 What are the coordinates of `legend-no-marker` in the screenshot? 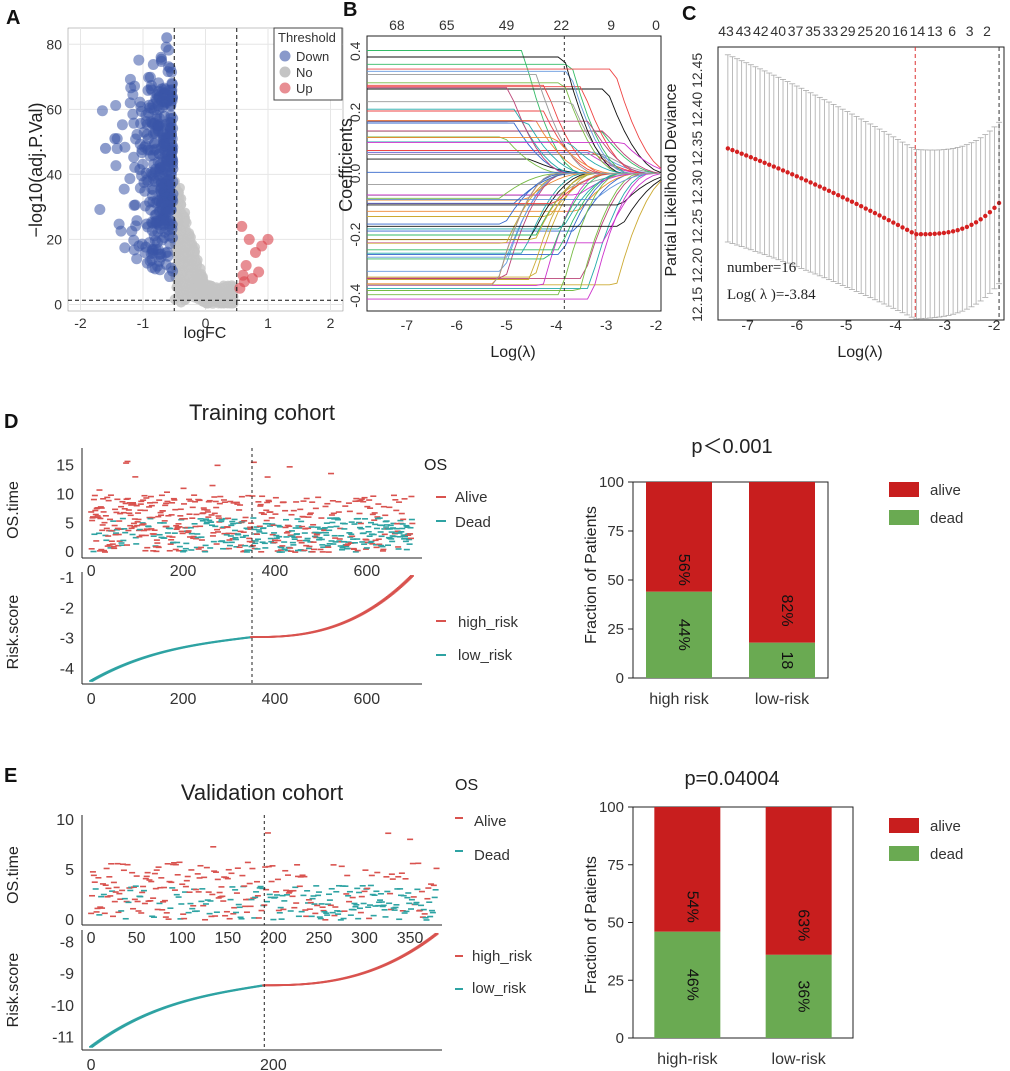 It's located at (285, 72).